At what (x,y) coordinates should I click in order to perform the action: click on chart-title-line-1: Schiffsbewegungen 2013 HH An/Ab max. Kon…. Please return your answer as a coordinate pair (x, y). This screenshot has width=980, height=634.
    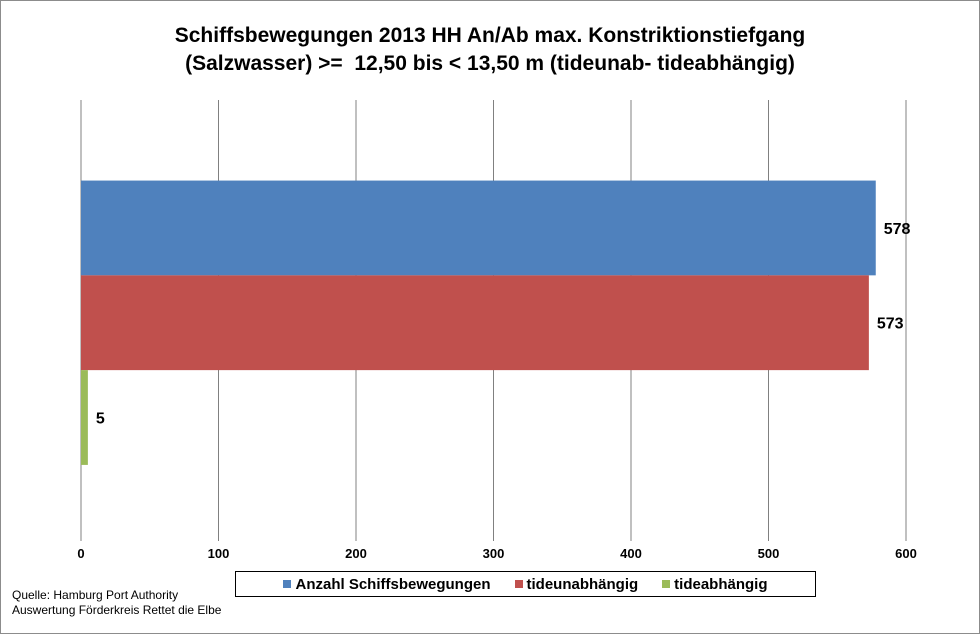
    Looking at the image, I should click on (490, 35).